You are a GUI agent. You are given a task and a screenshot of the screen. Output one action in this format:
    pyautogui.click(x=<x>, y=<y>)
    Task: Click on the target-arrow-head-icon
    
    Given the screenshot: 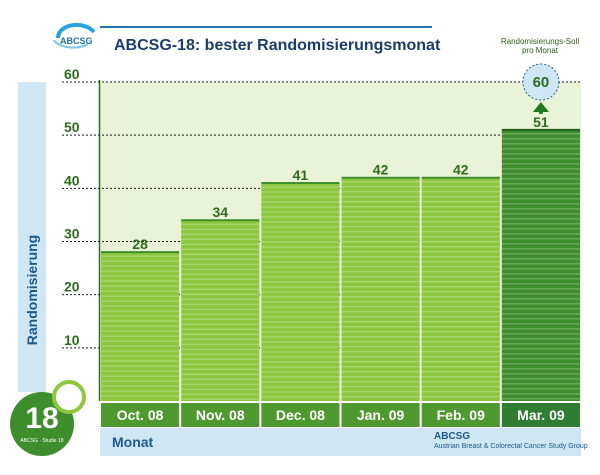 What is the action you would take?
    pyautogui.click(x=540, y=107)
    